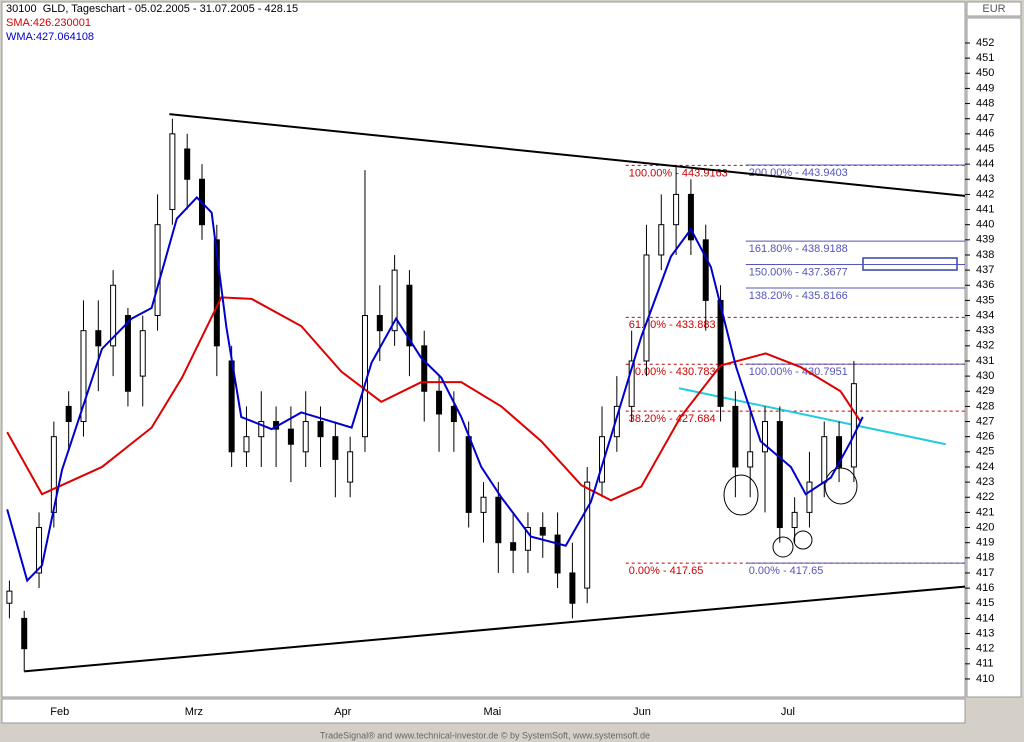 This screenshot has width=1024, height=742. I want to click on legend-sma: SMA:426.230001, so click(48, 23).